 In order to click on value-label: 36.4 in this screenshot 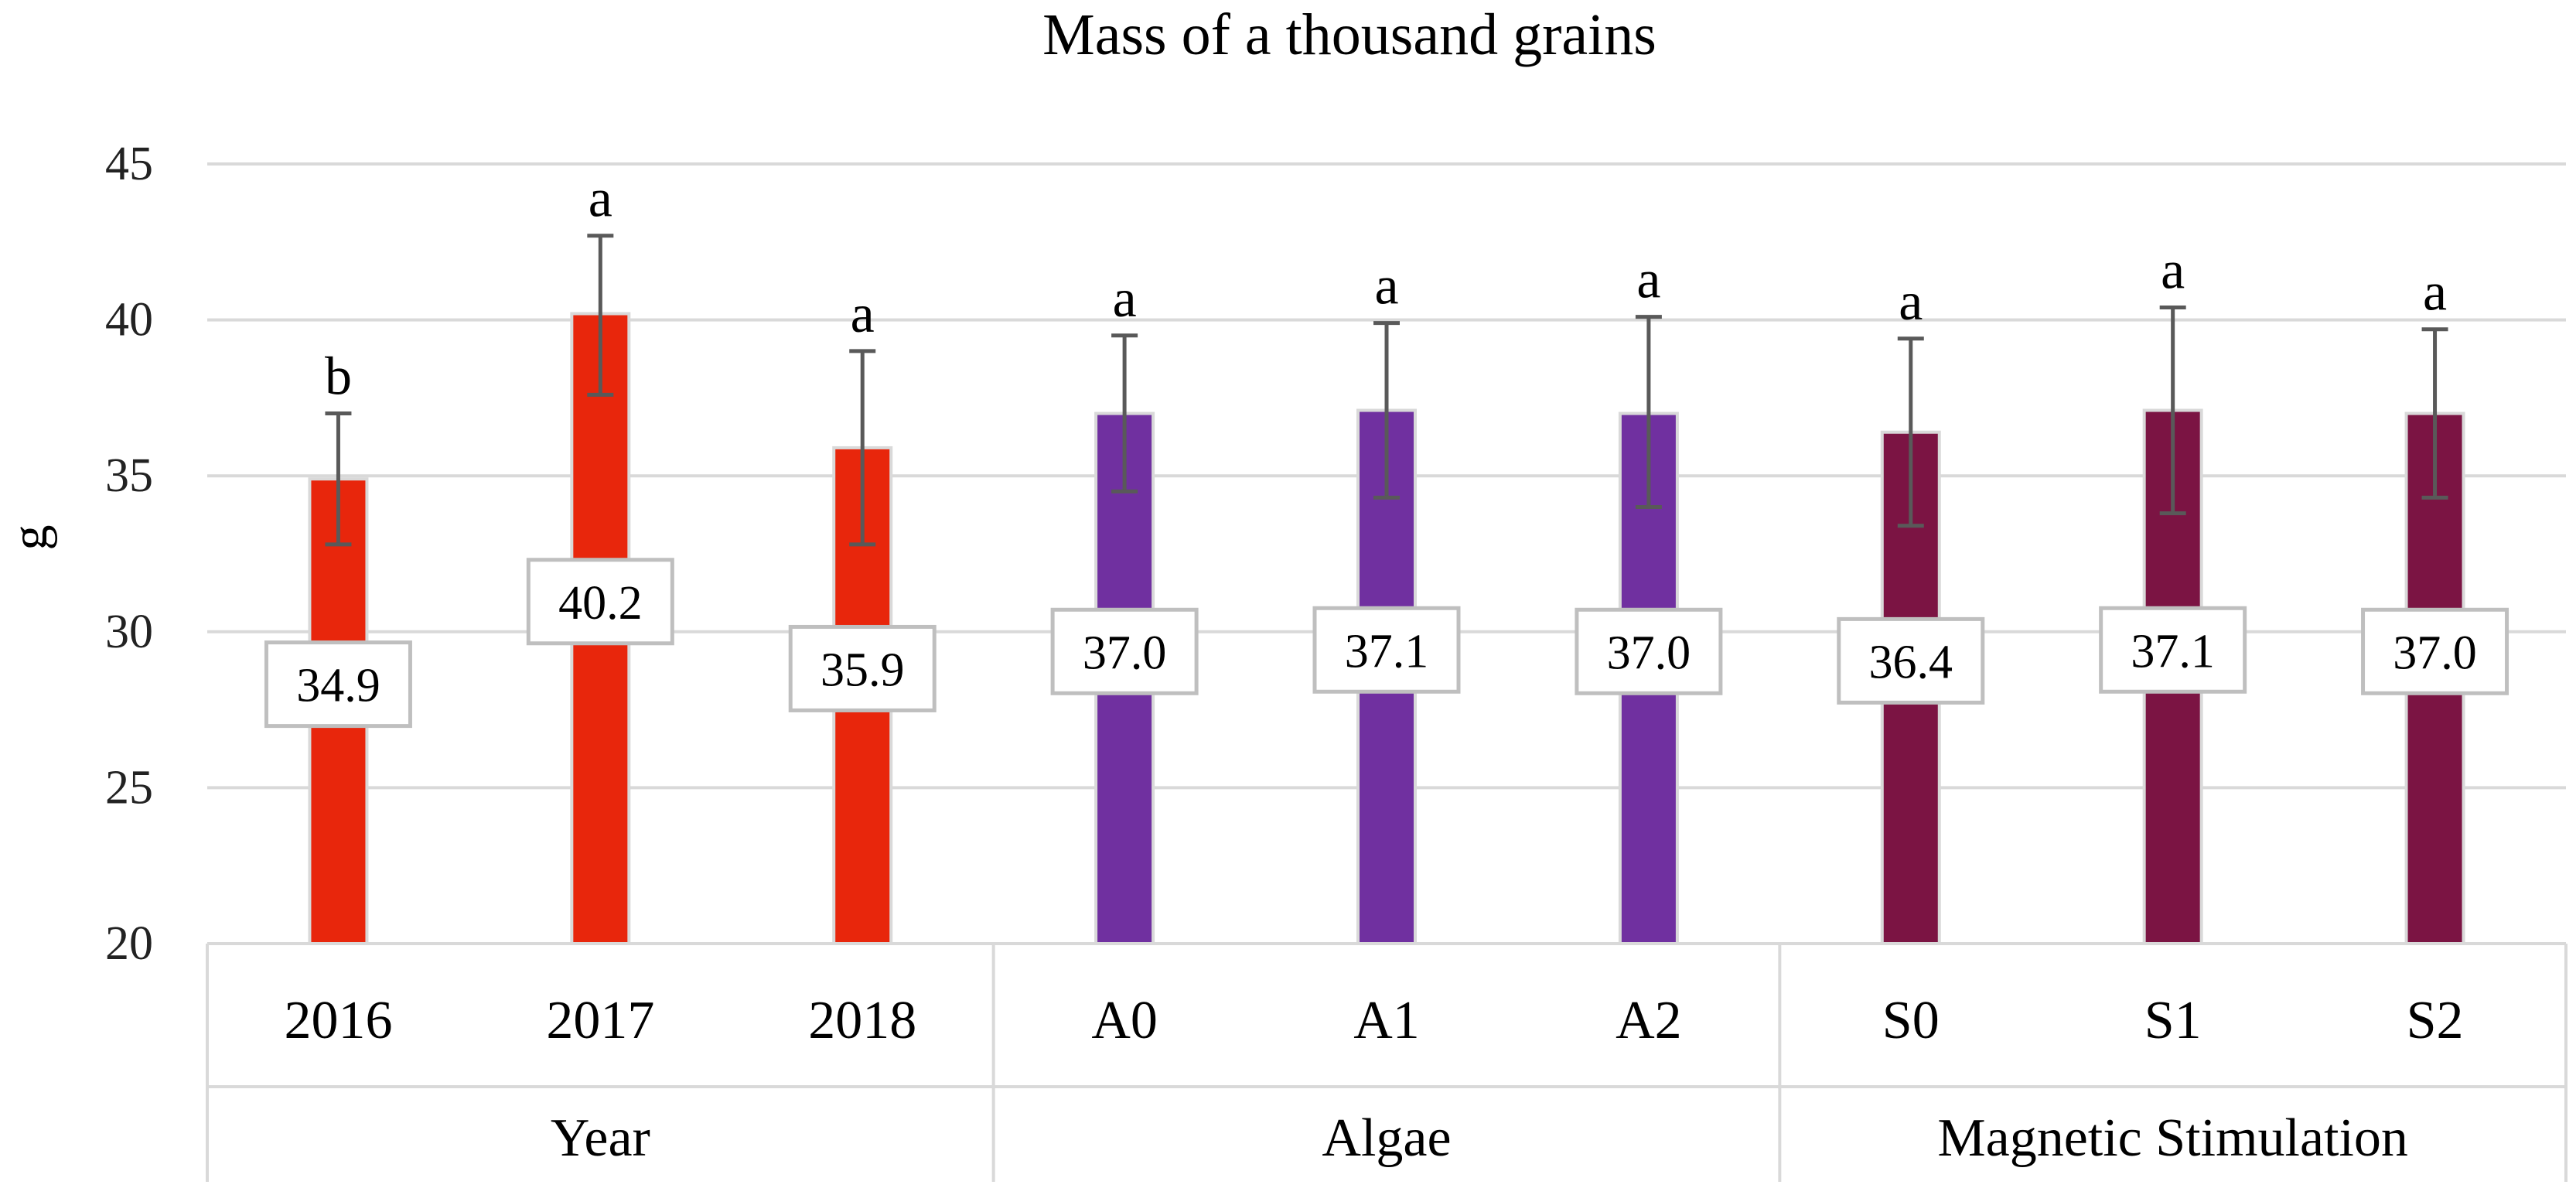, I will do `click(1911, 662)`.